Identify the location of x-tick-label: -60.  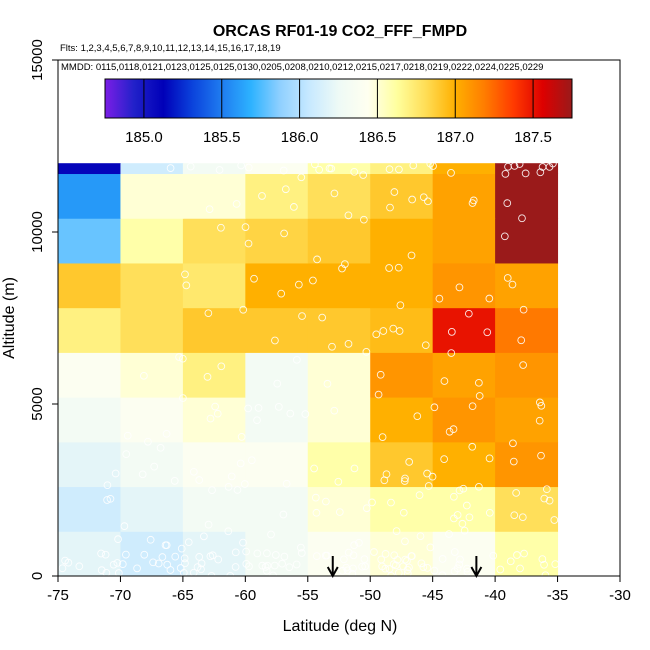
(245, 595).